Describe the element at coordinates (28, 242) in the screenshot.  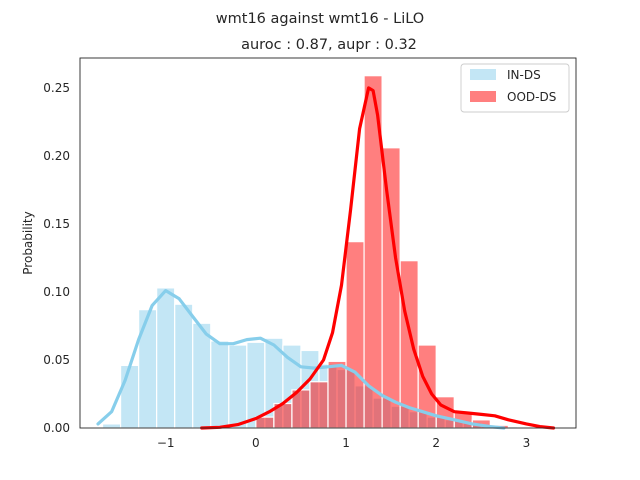
I see `y-axis-label: Probability` at that location.